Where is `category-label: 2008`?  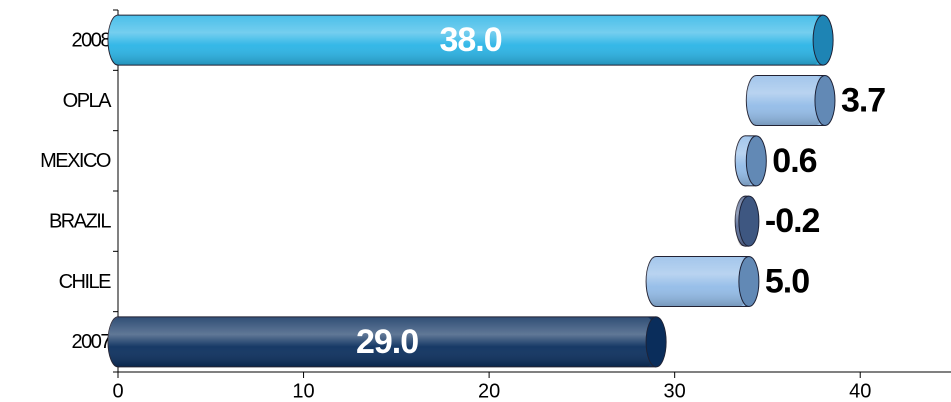
category-label: 2008 is located at coordinates (92, 40).